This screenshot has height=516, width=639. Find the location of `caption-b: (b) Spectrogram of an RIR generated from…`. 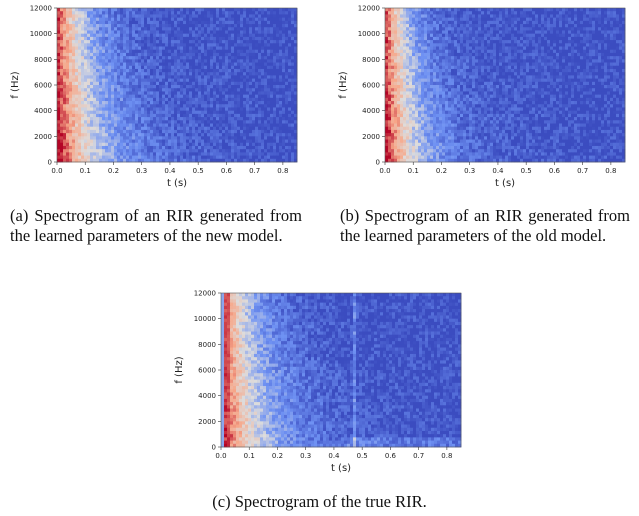

caption-b: (b) Spectrogram of an RIR generated from… is located at coordinates (485, 225).